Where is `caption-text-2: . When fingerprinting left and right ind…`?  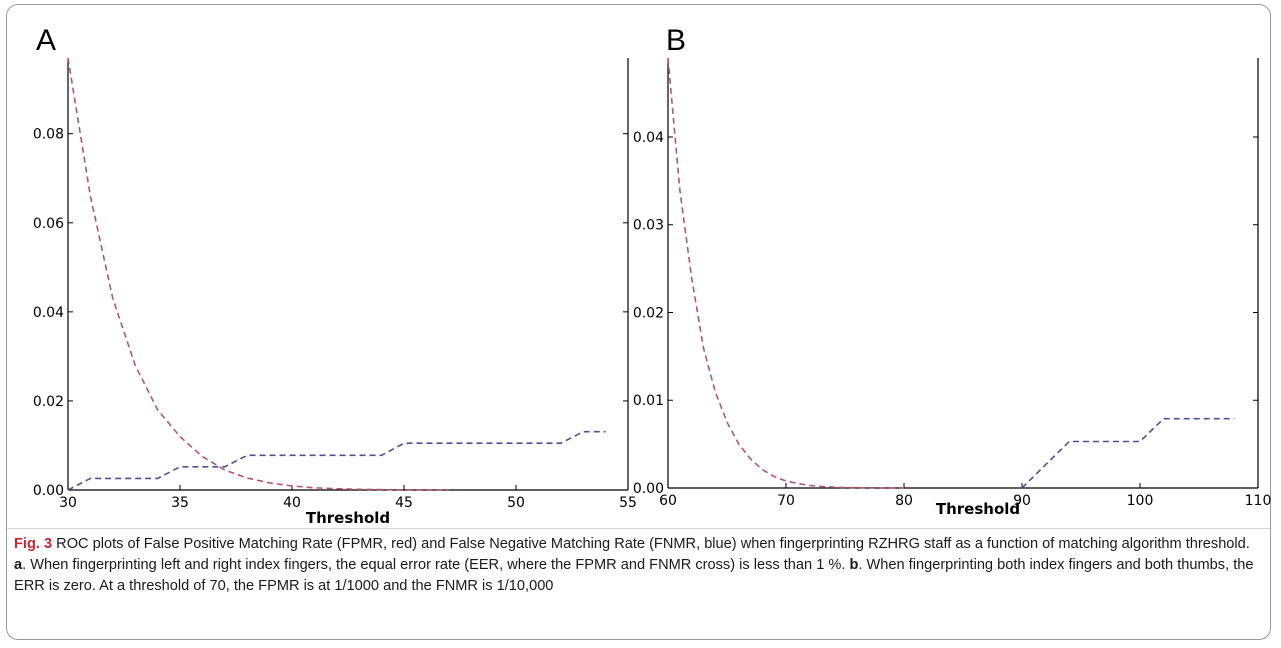 caption-text-2: . When fingerprinting left and right ind… is located at coordinates (436, 565).